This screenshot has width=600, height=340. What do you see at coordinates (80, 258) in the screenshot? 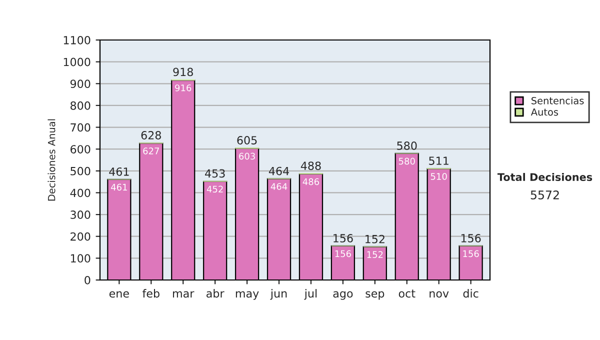
I see `y-tick-label: 100` at bounding box center [80, 258].